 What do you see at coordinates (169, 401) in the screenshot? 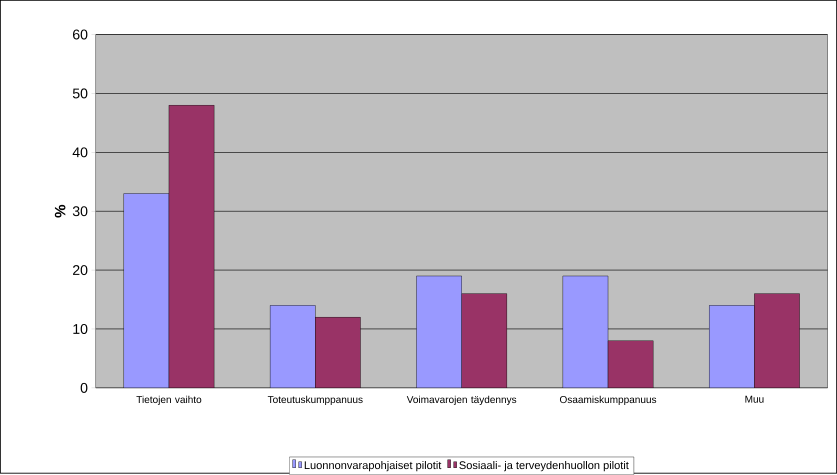
I see `x-tick-label: Tietojen vaihto` at bounding box center [169, 401].